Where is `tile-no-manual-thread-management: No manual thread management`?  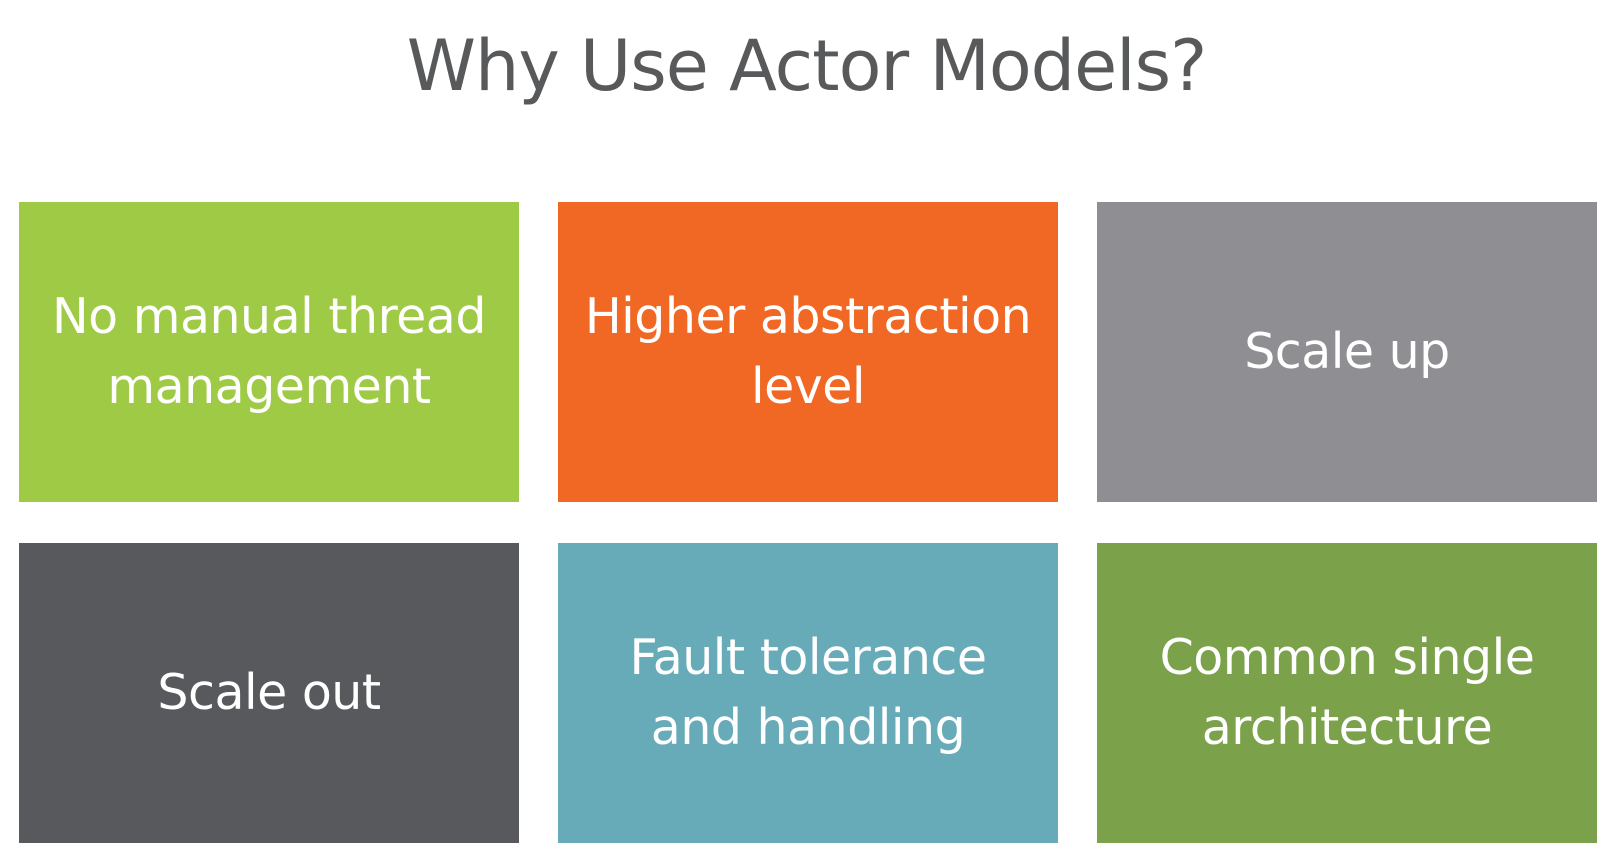 tile-no-manual-thread-management: No manual thread management is located at coordinates (269, 352).